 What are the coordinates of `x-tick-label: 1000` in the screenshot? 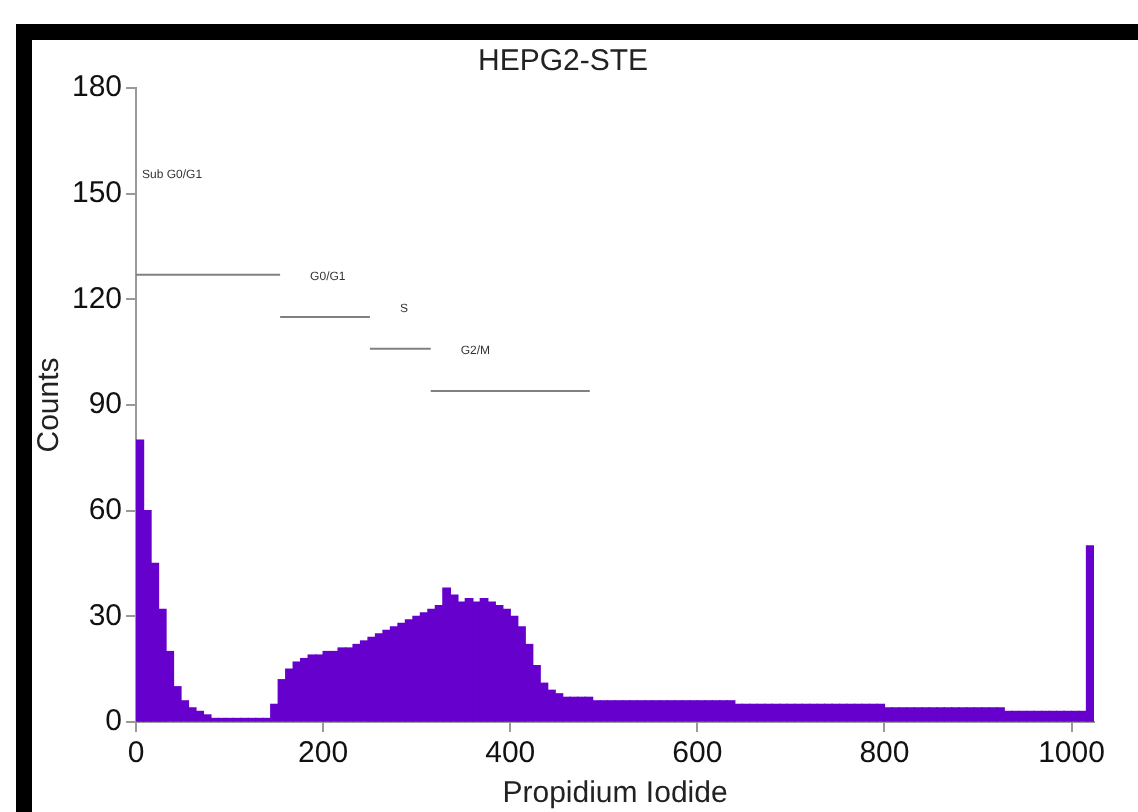 It's located at (1071, 753).